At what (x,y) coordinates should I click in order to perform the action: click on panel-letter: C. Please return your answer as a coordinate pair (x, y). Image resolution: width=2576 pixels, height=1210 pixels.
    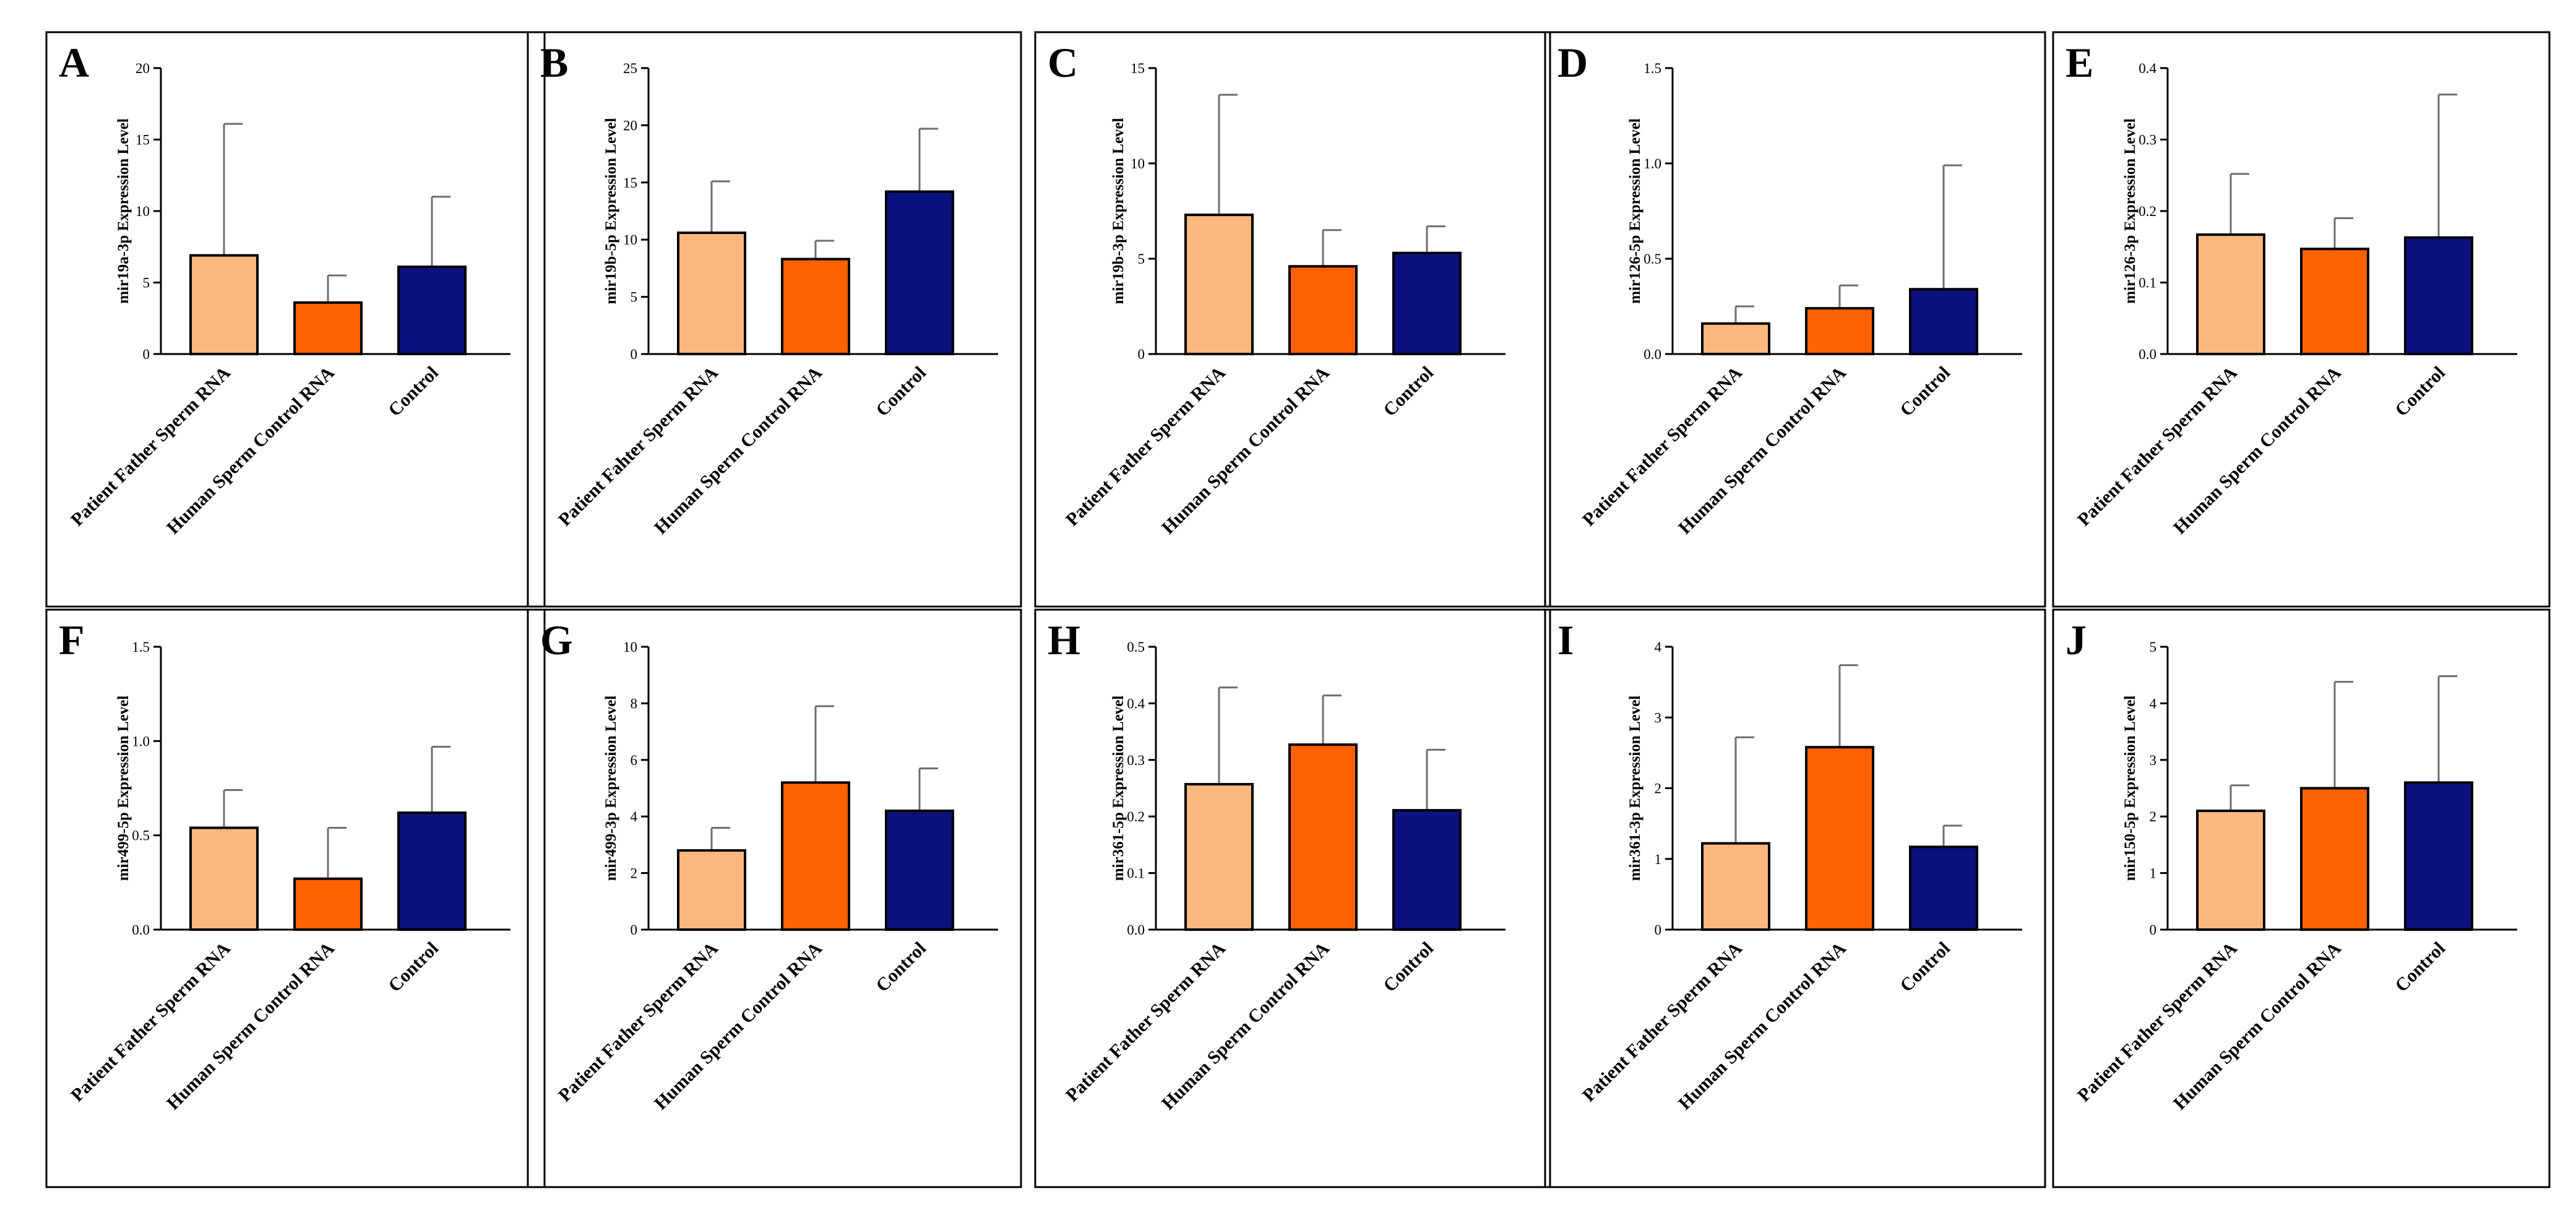
    Looking at the image, I should click on (1063, 62).